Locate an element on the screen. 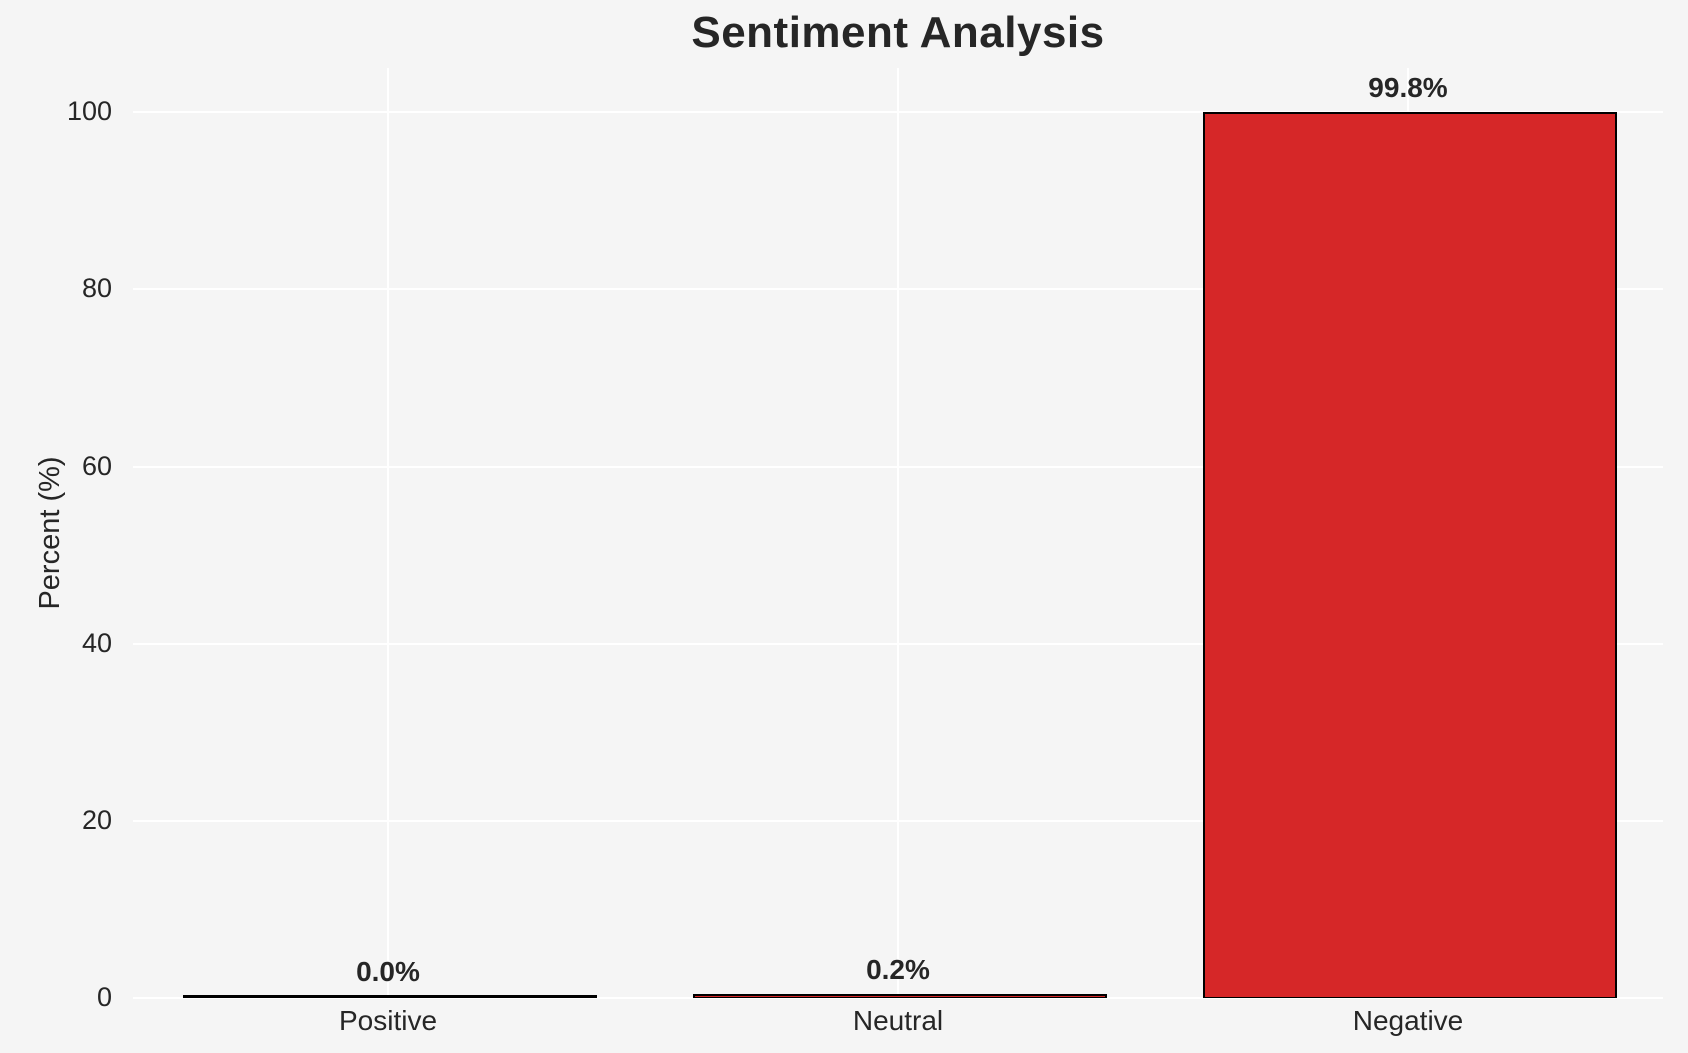  y-axis: 0 20 40 60 80 100 is located at coordinates (56, 539).